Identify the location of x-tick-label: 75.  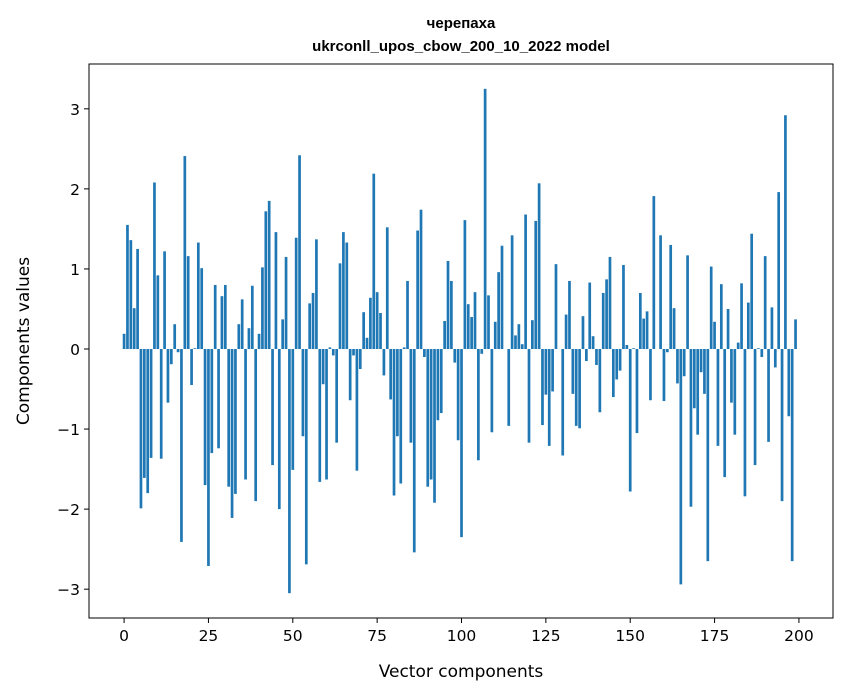
(377, 636).